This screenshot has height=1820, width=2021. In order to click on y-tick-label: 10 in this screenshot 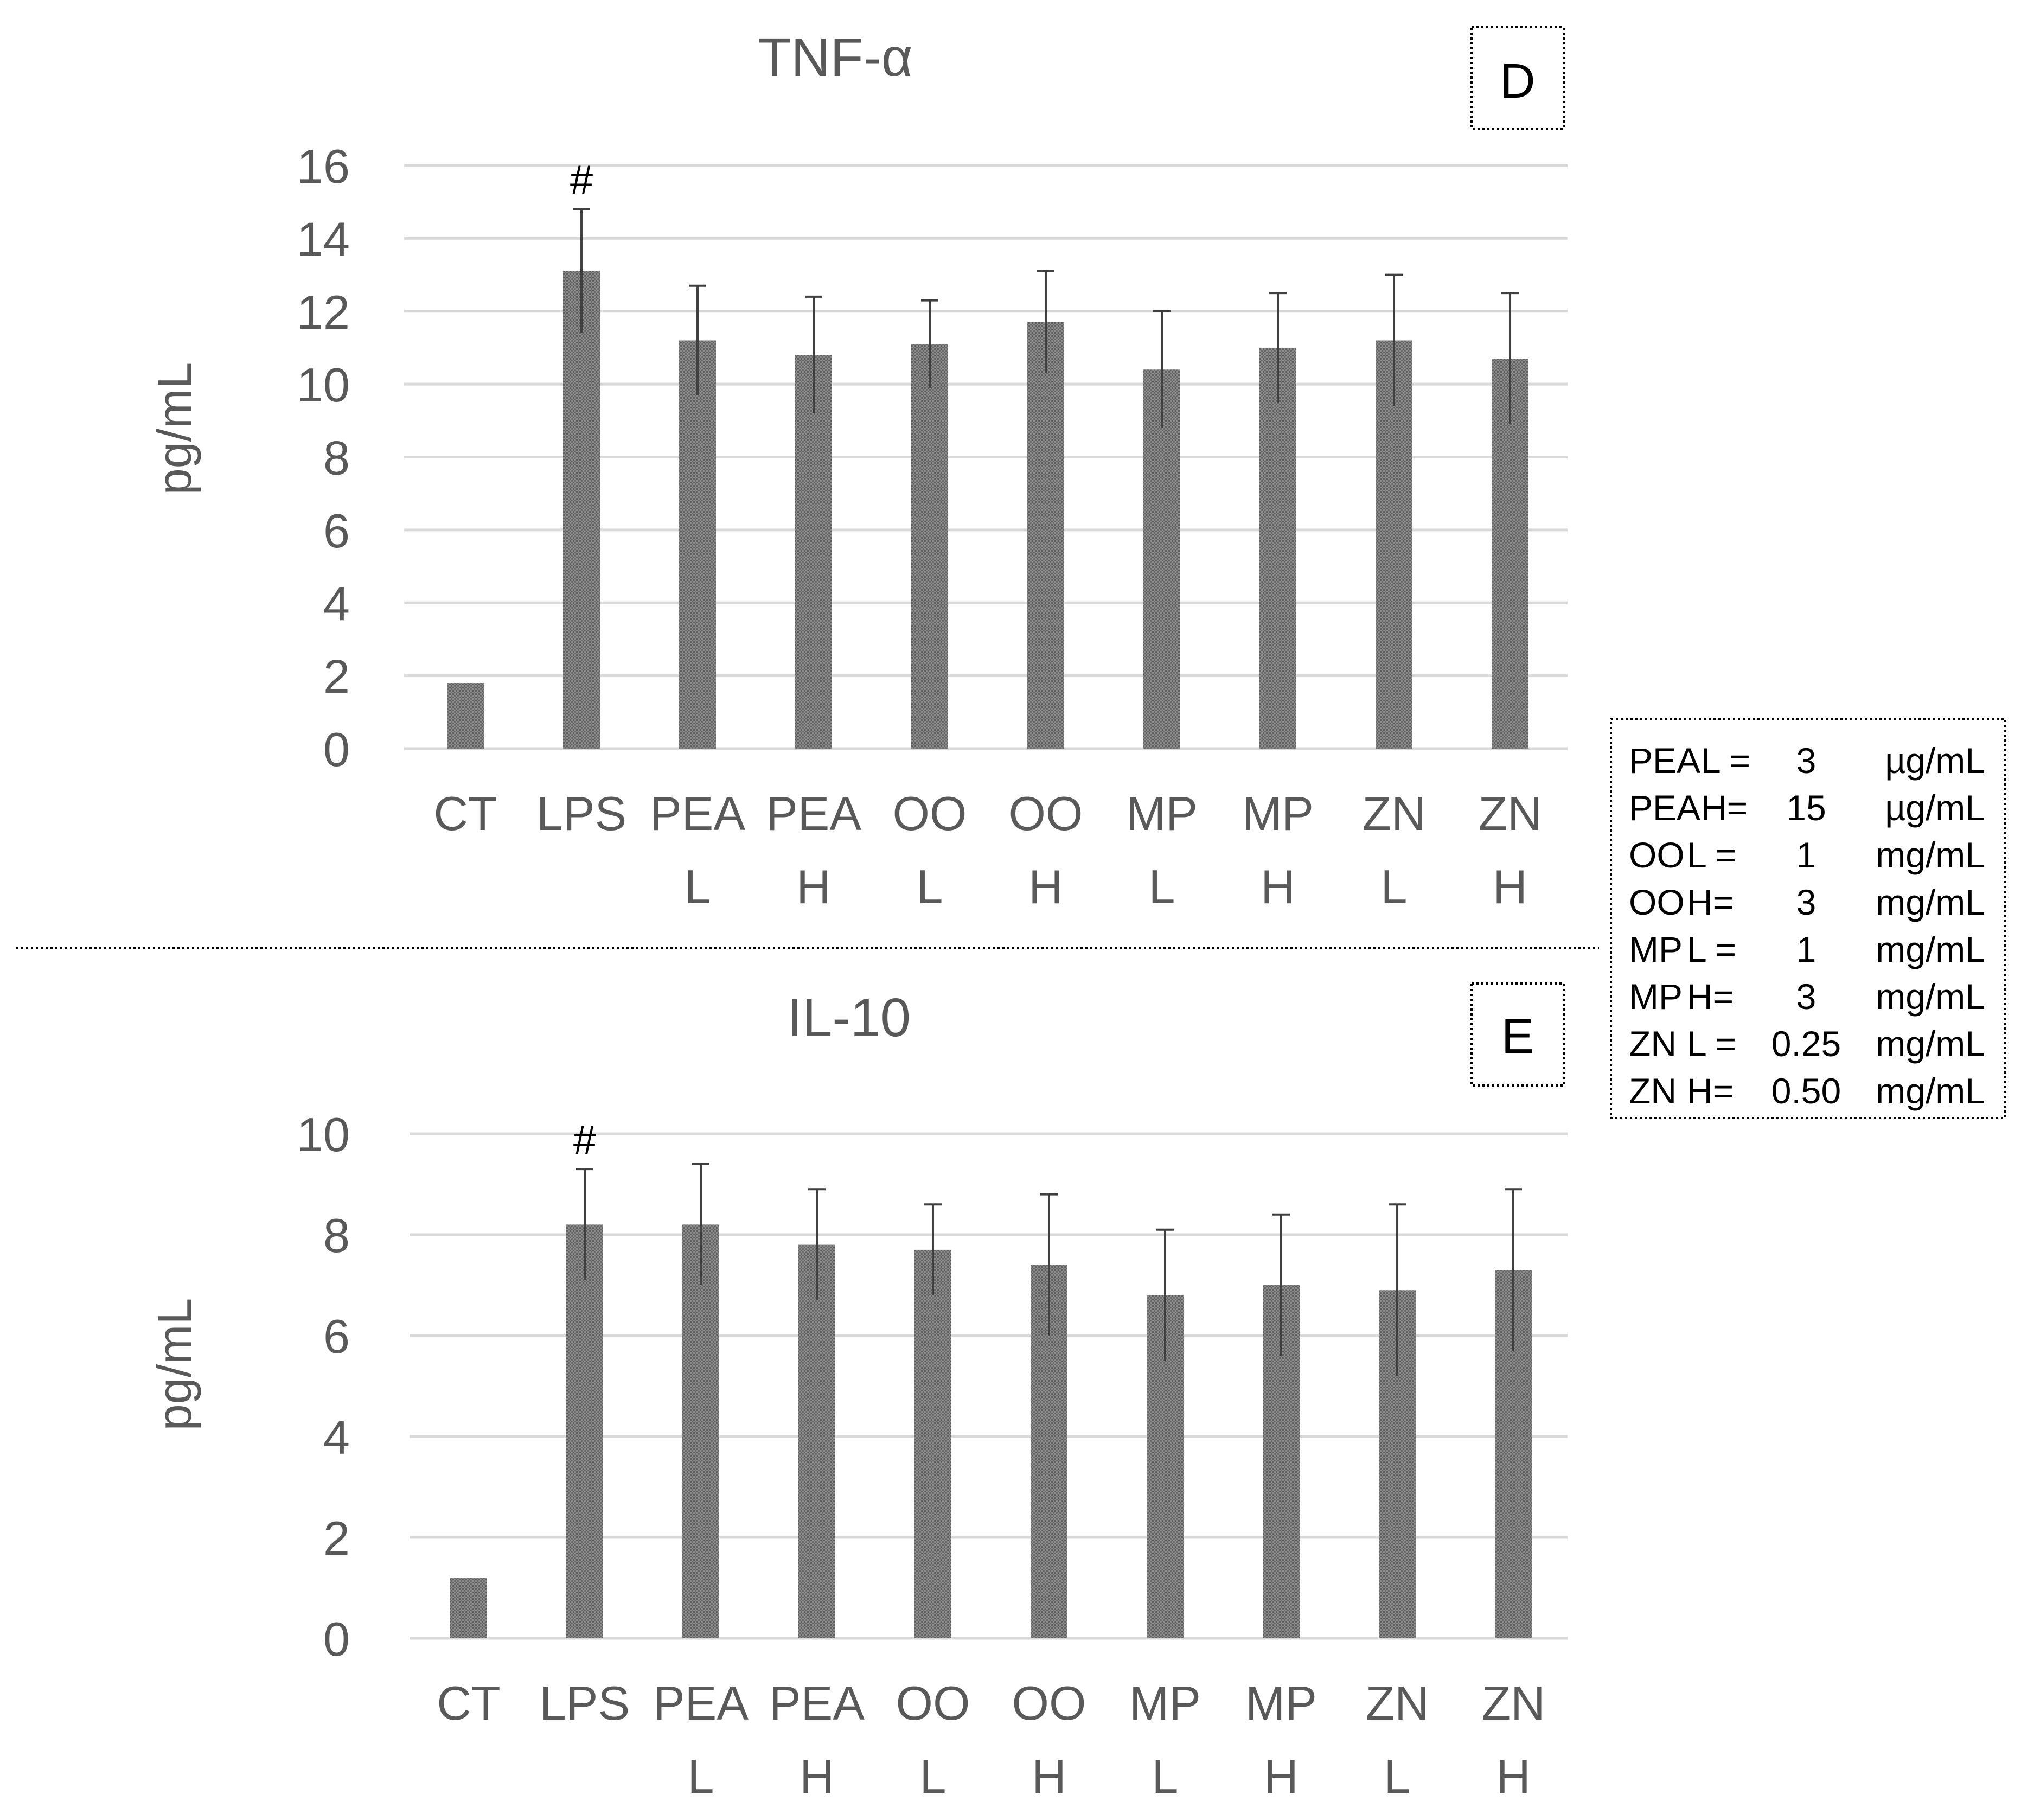, I will do `click(323, 1134)`.